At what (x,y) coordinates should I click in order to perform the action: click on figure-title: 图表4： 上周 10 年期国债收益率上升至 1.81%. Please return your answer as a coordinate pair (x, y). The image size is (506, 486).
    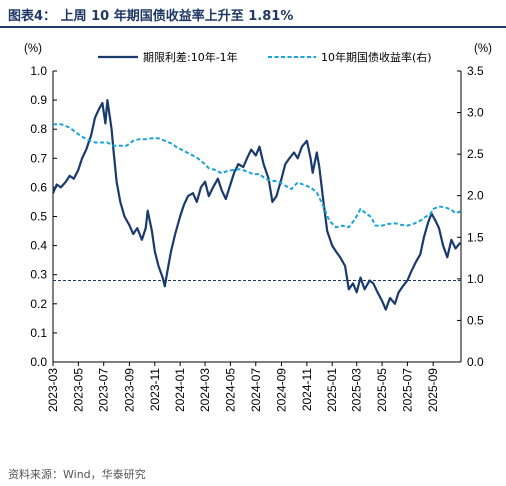
    Looking at the image, I should click on (151, 16).